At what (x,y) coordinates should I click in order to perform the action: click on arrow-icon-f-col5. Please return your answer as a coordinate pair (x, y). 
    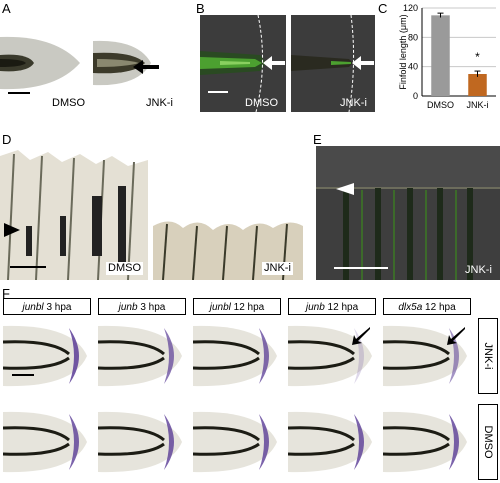
    Looking at the image, I should click on (456, 336).